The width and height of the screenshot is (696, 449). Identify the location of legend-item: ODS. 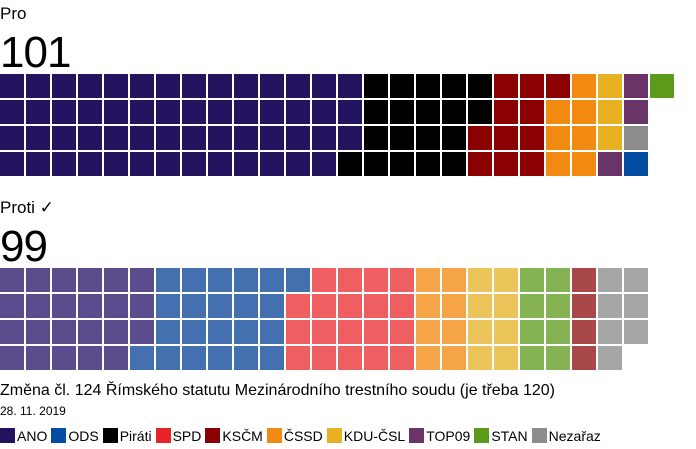
(75, 435).